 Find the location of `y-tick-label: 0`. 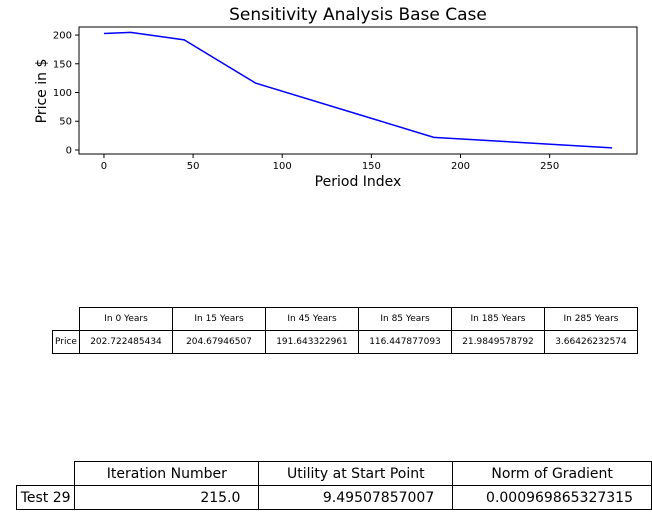

y-tick-label: 0 is located at coordinates (69, 150).